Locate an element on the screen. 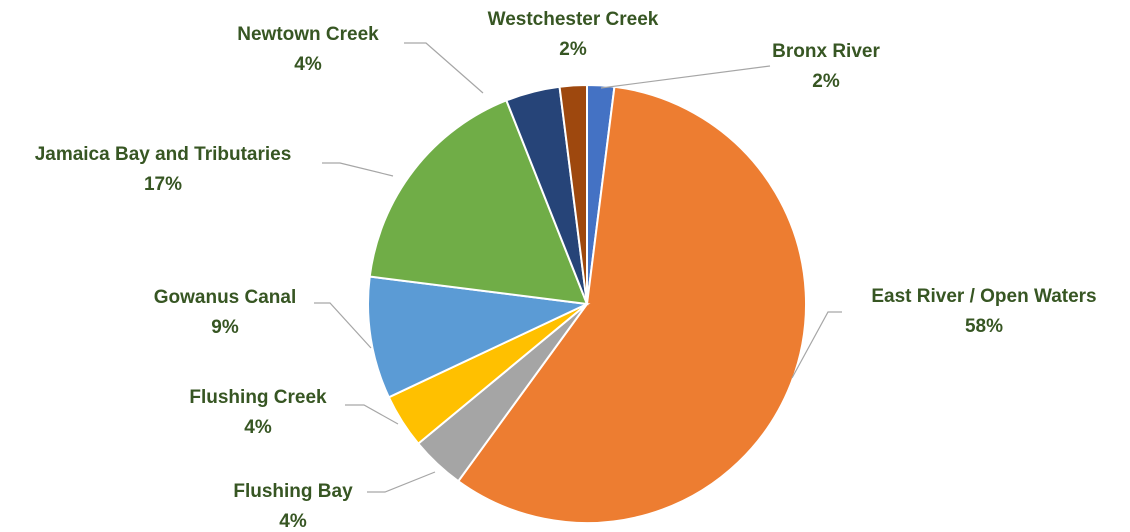 This screenshot has height=532, width=1130. pie-slice-jamaica-bay-and-tributaries is located at coordinates (478, 202).